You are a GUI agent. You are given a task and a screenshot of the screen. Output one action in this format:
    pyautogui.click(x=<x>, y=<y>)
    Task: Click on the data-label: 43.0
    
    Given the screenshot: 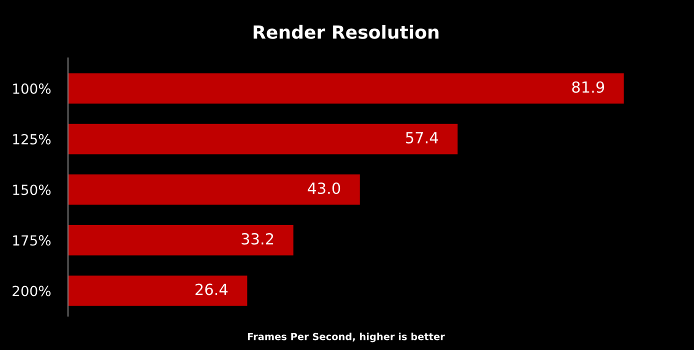 What is the action you would take?
    pyautogui.click(x=324, y=188)
    